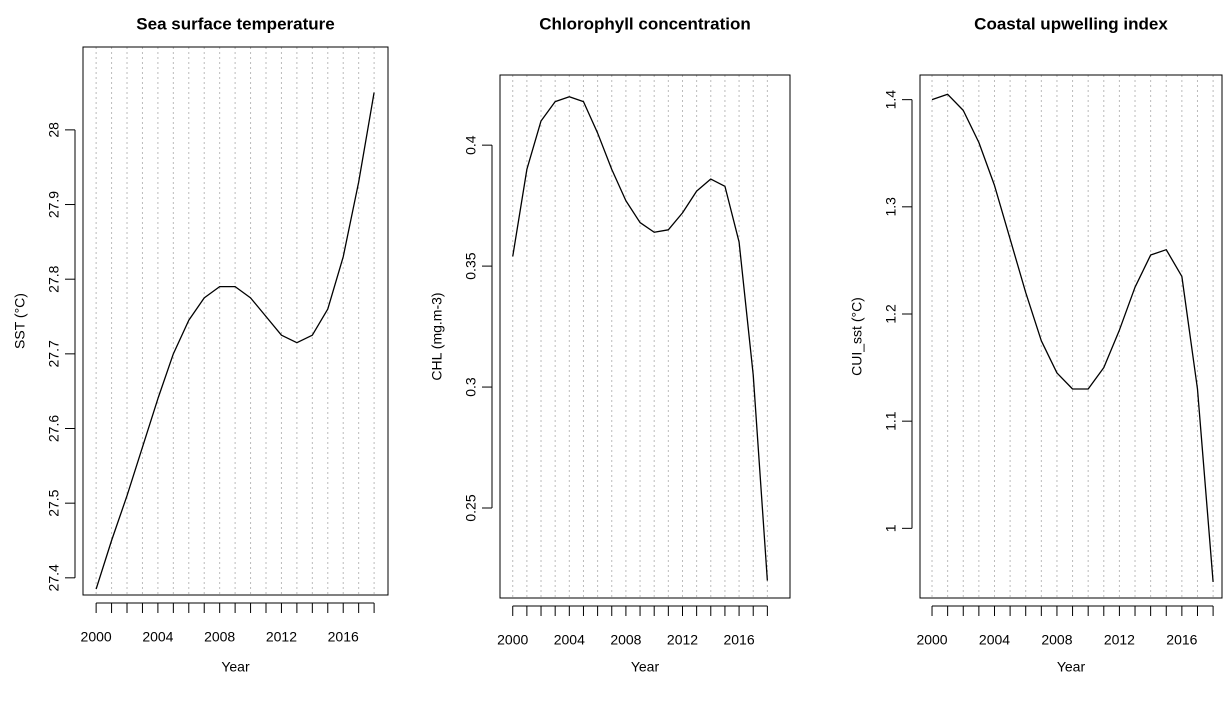  What do you see at coordinates (54, 204) in the screenshot?
I see `y-tick-label: 27.9` at bounding box center [54, 204].